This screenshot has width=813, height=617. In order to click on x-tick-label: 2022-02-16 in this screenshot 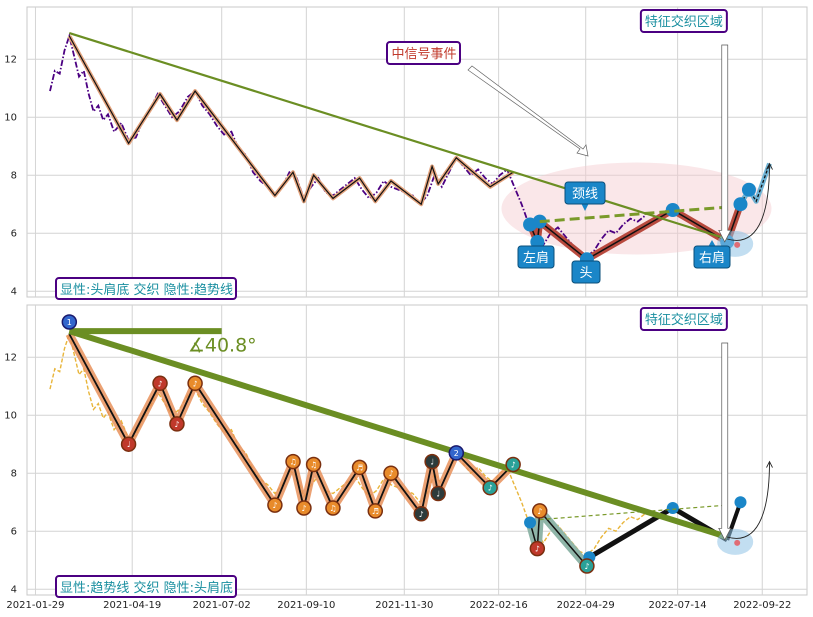, I will do `click(499, 605)`.